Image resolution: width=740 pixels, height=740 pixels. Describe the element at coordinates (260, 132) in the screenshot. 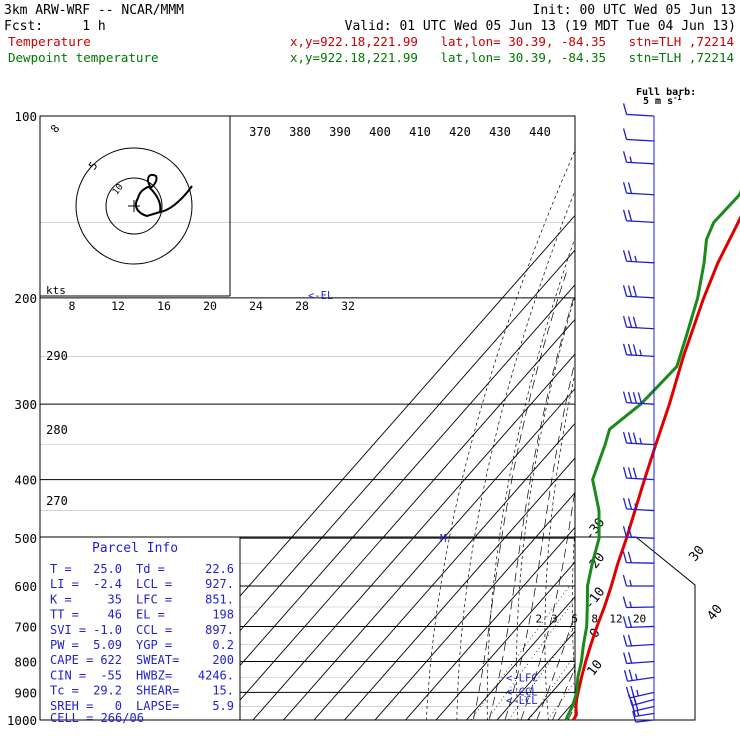

I see `theta-label-top: 370` at that location.